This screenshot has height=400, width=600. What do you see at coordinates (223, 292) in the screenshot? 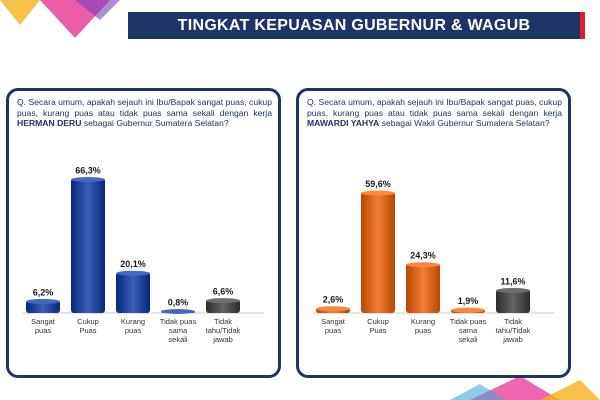
I see `data-label: 6,6%` at bounding box center [223, 292].